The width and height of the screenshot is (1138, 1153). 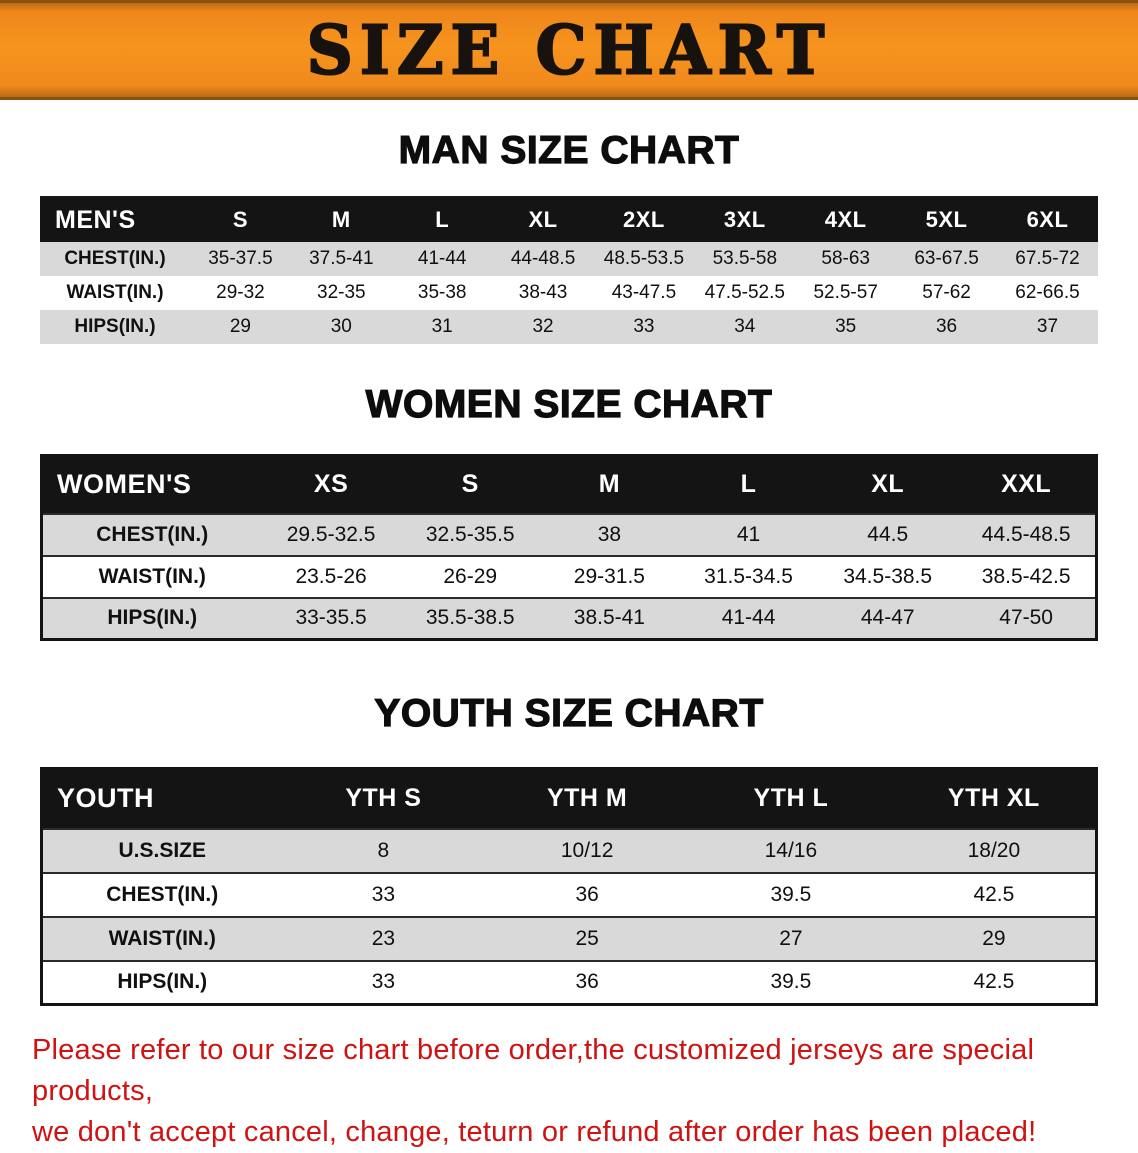 I want to click on youth-header-cell: YTH L, so click(x=791, y=798).